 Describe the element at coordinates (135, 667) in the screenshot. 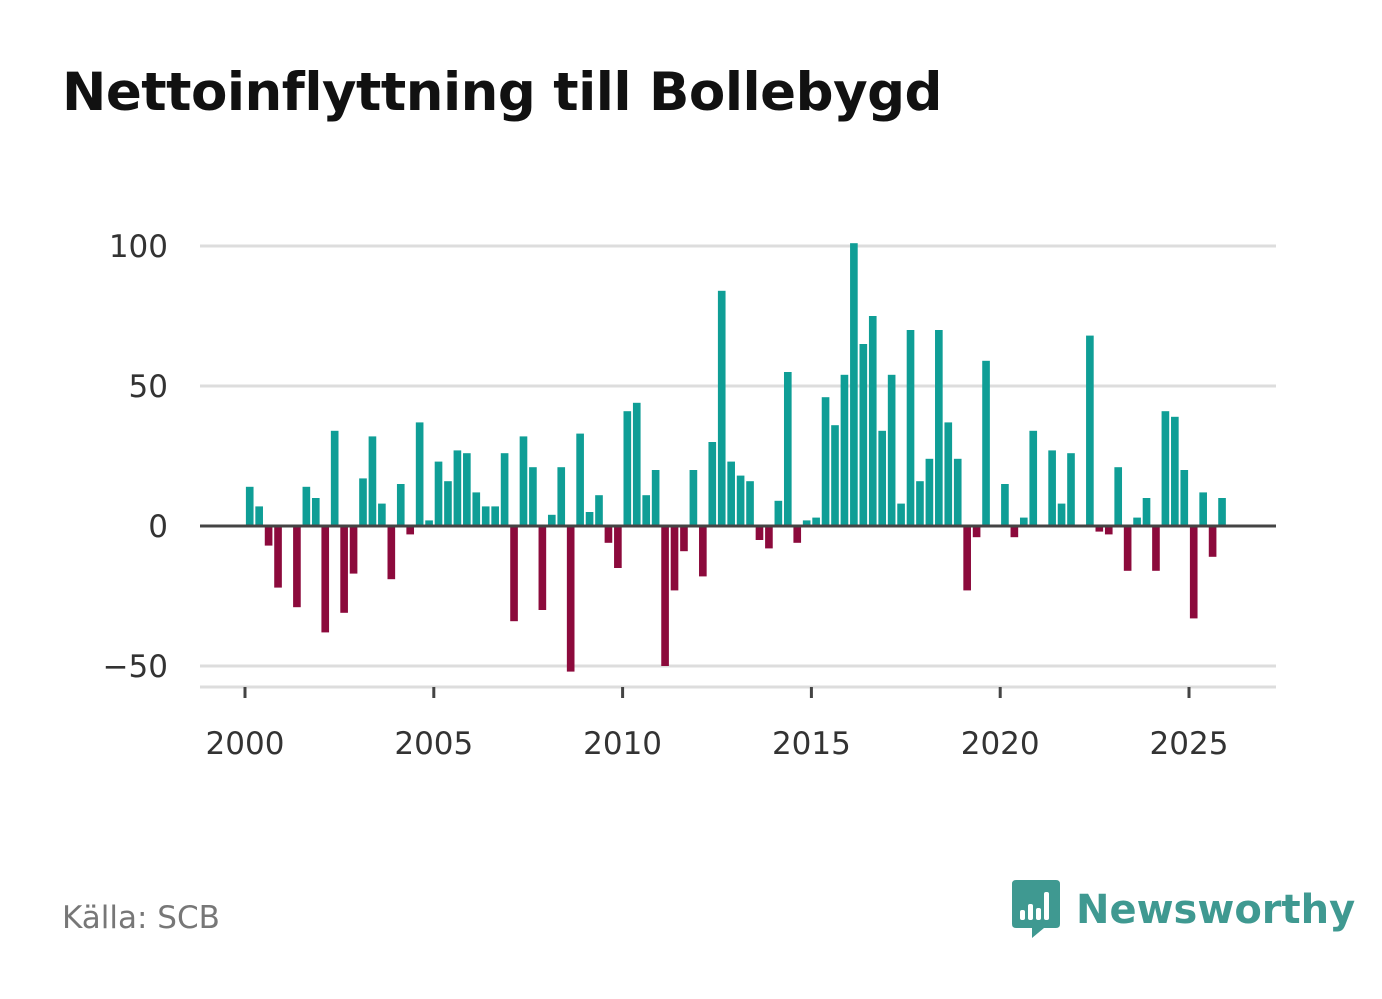

I see `y-tick-label: −50` at that location.